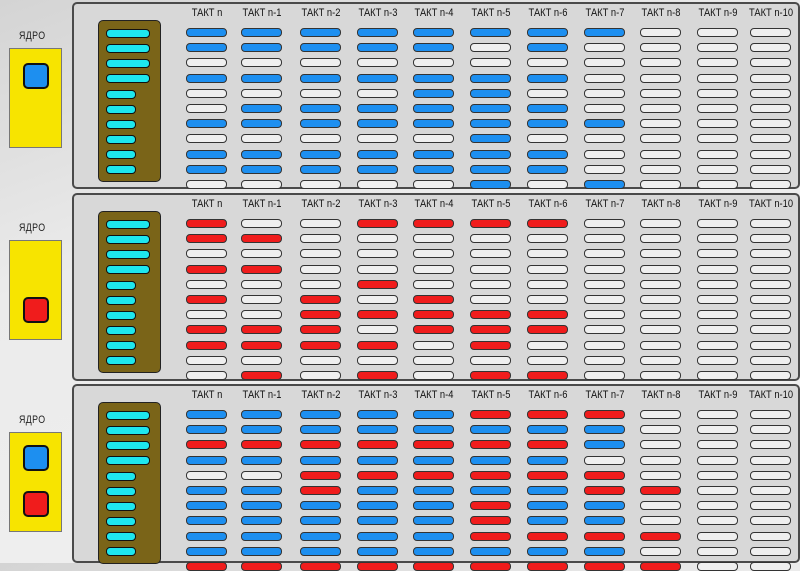 This screenshot has width=800, height=571. Describe the element at coordinates (604, 13) in the screenshot. I see `column-header: ТАКТ n-7` at that location.